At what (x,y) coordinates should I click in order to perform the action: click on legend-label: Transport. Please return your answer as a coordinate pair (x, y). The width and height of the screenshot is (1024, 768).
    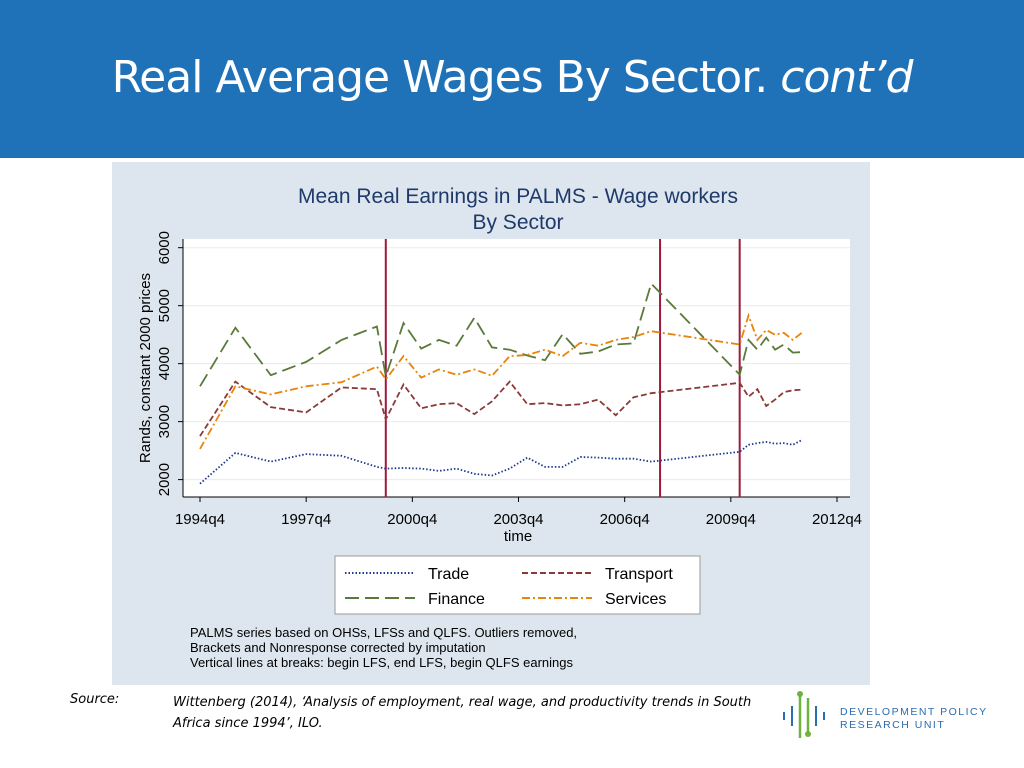
    Looking at the image, I should click on (639, 574).